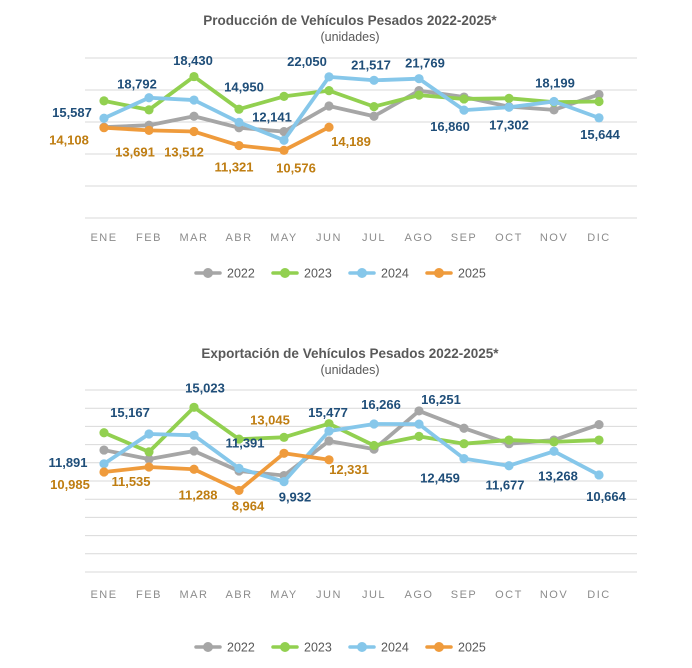 Image resolution: width=692 pixels, height=668 pixels. I want to click on x-axis-label: JUL, so click(374, 595).